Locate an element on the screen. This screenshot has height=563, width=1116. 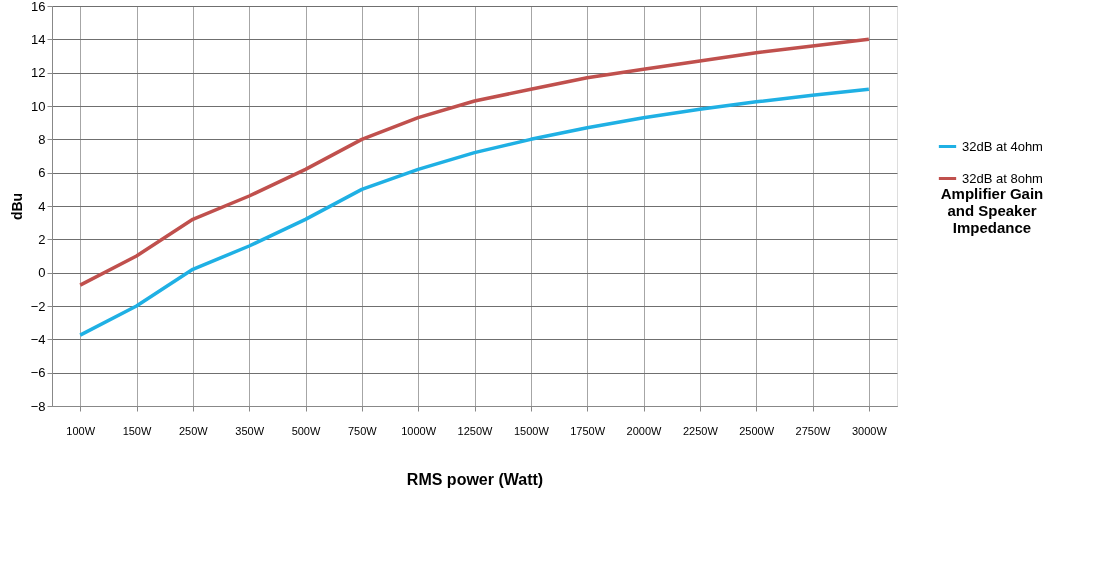
y-tick-label: −6 is located at coordinates (38, 373).